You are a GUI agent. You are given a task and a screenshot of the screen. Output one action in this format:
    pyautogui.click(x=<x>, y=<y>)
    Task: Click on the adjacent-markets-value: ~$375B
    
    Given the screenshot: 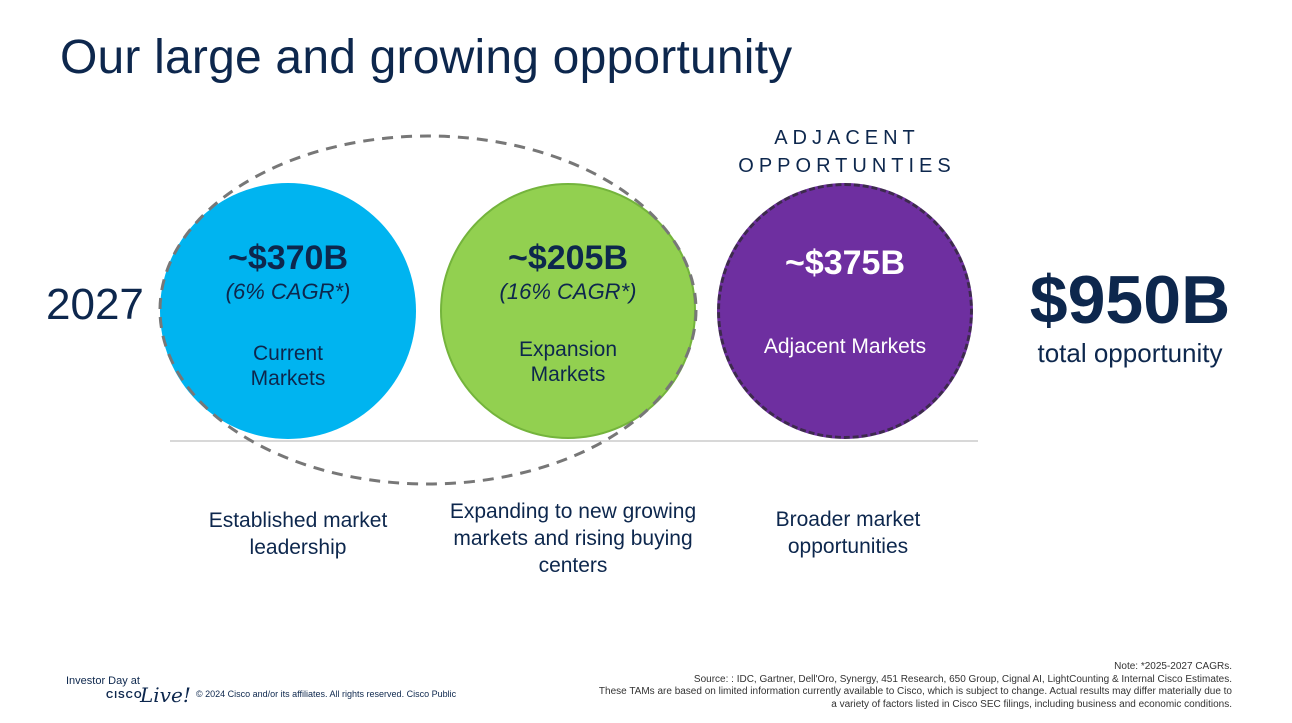 What is the action you would take?
    pyautogui.click(x=845, y=263)
    